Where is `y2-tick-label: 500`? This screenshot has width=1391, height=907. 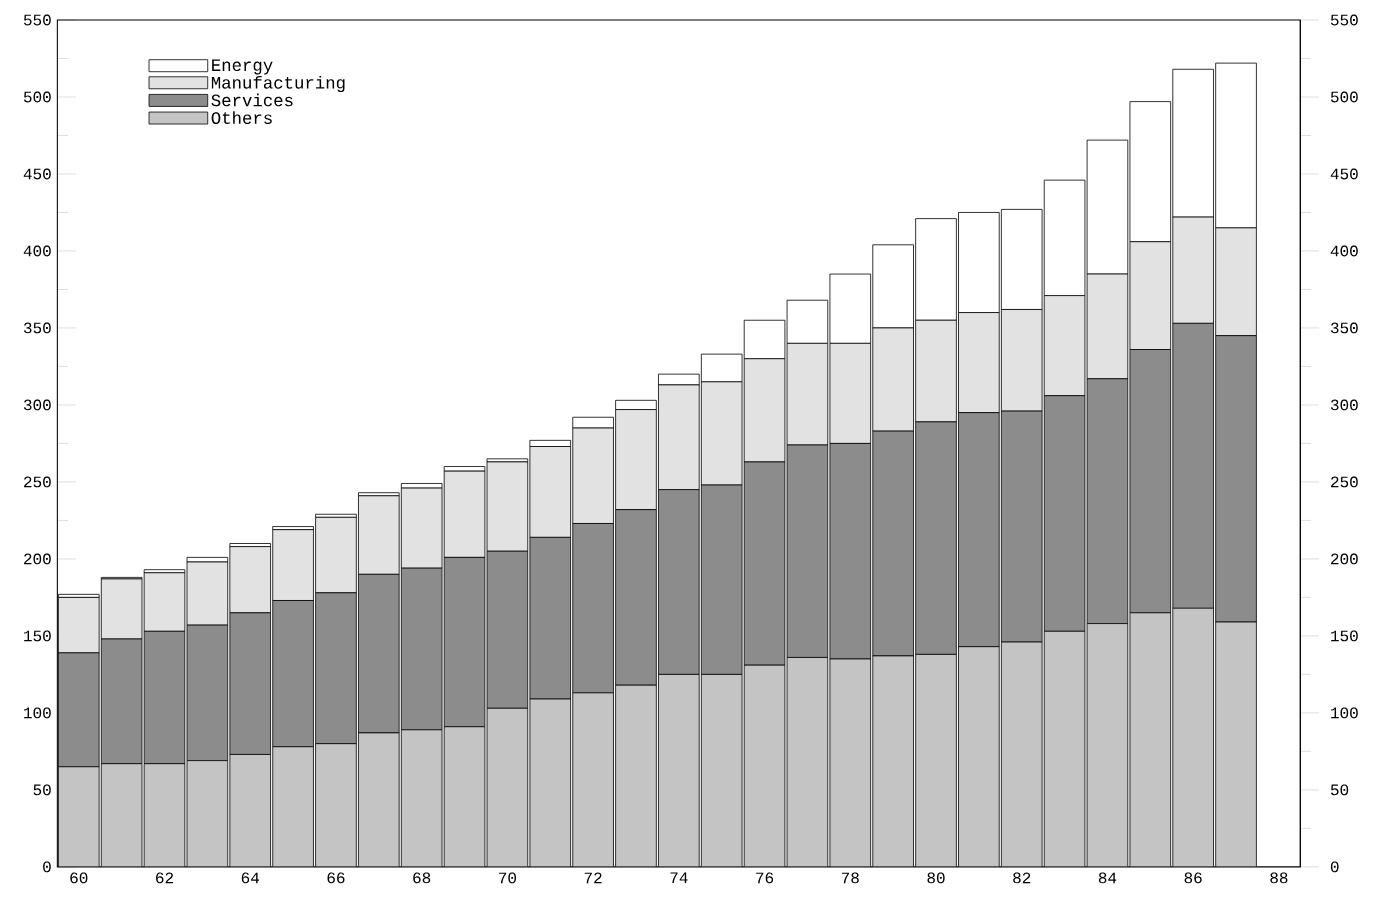 y2-tick-label: 500 is located at coordinates (1344, 97).